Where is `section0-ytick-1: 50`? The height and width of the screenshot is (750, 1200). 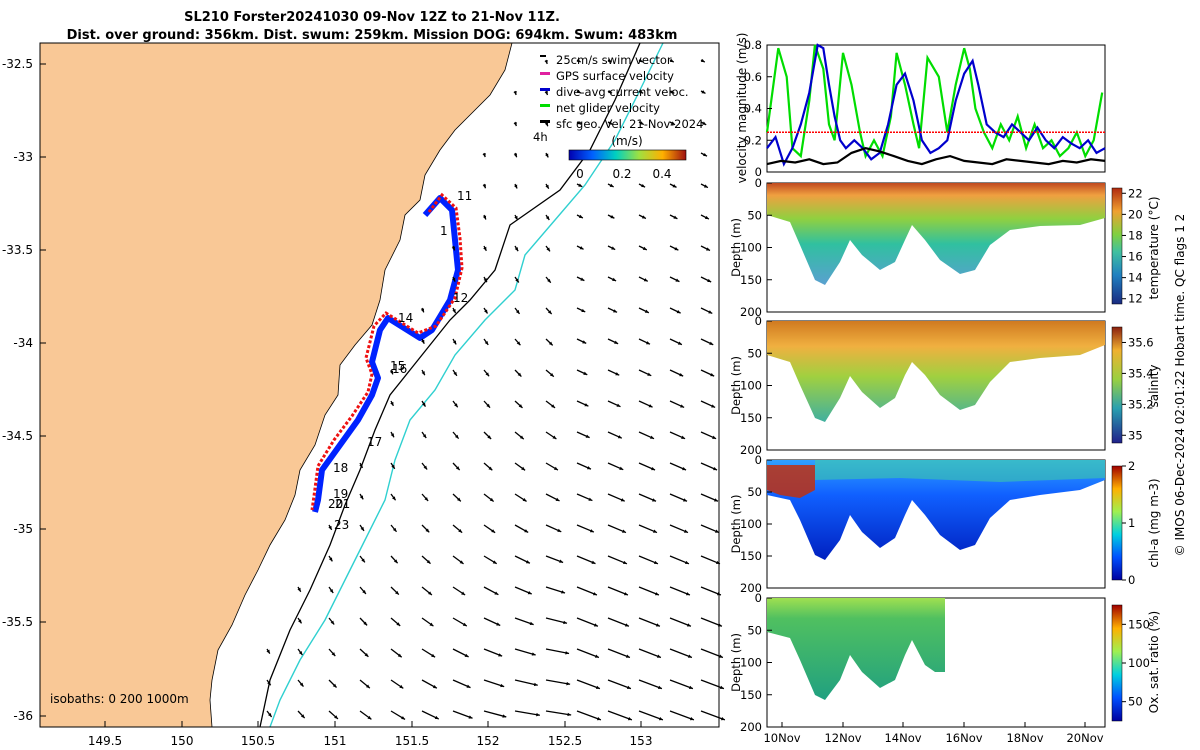 section0-ytick-1: 50 is located at coordinates (754, 215).